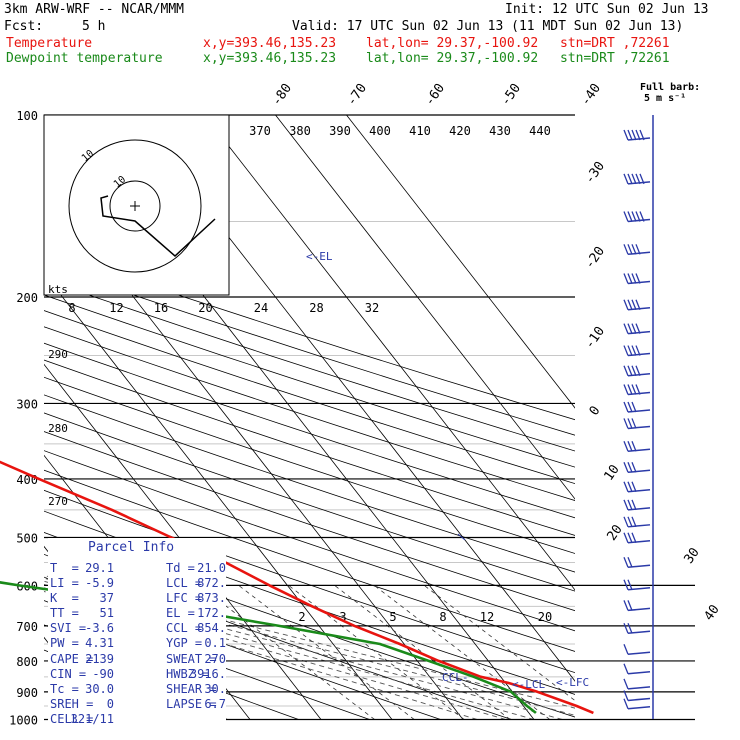 This screenshot has width=740, height=740. What do you see at coordinates (357, 95) in the screenshot?
I see `temperature-axis-label: -70` at bounding box center [357, 95].